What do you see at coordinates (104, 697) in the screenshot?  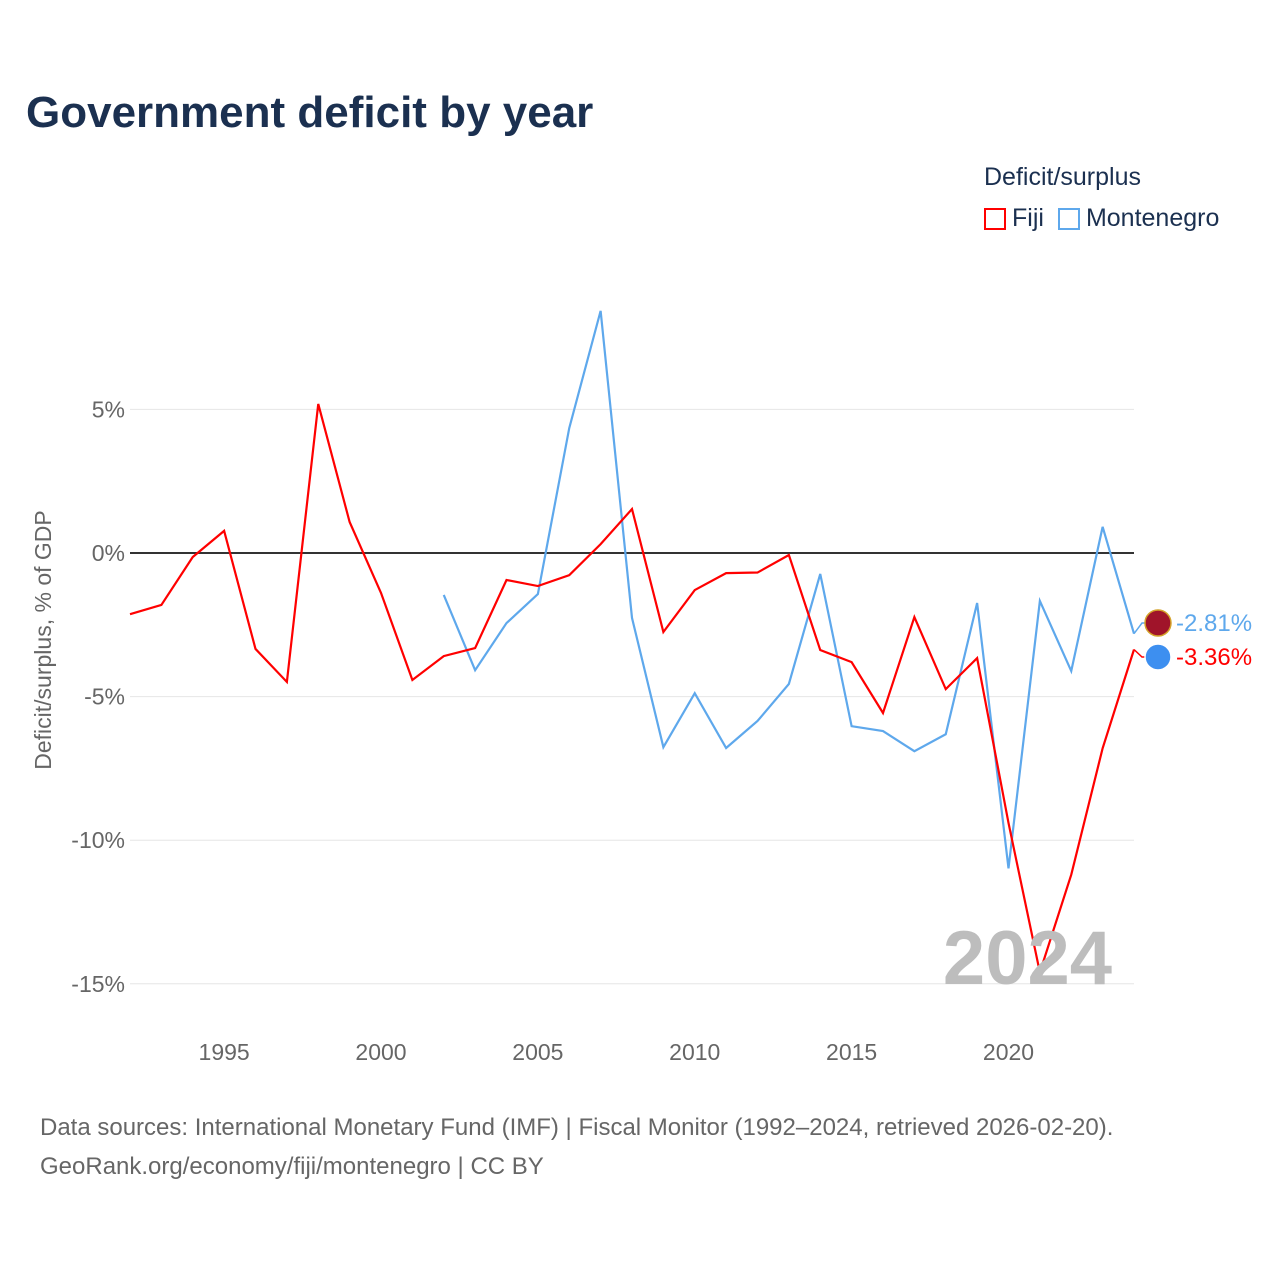 I see `y-tick-label: -5%` at bounding box center [104, 697].